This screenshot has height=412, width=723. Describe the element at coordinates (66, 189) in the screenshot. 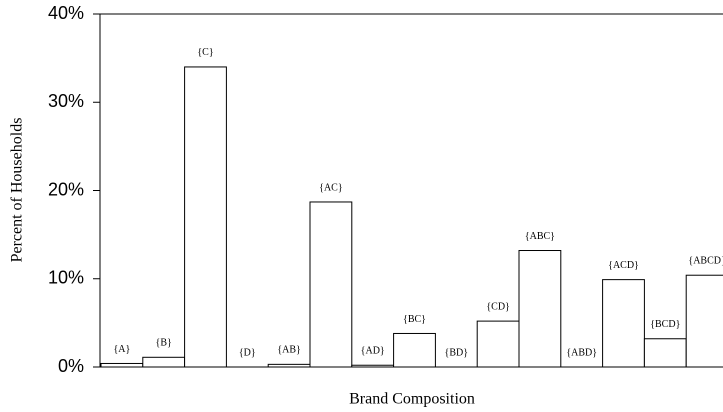

I see `y-tick-label: 20%` at that location.